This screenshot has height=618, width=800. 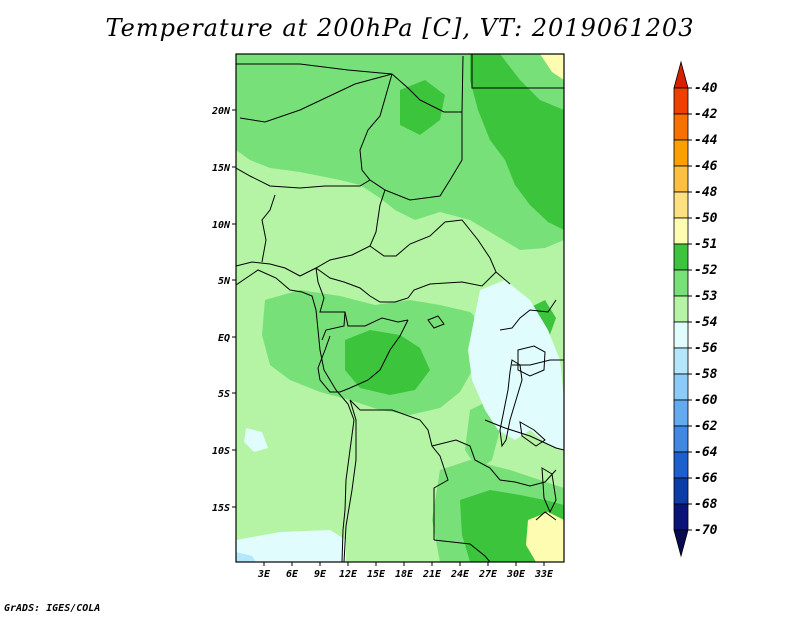 What do you see at coordinates (488, 574) in the screenshot?
I see `lon-tick-label: 27E` at bounding box center [488, 574].